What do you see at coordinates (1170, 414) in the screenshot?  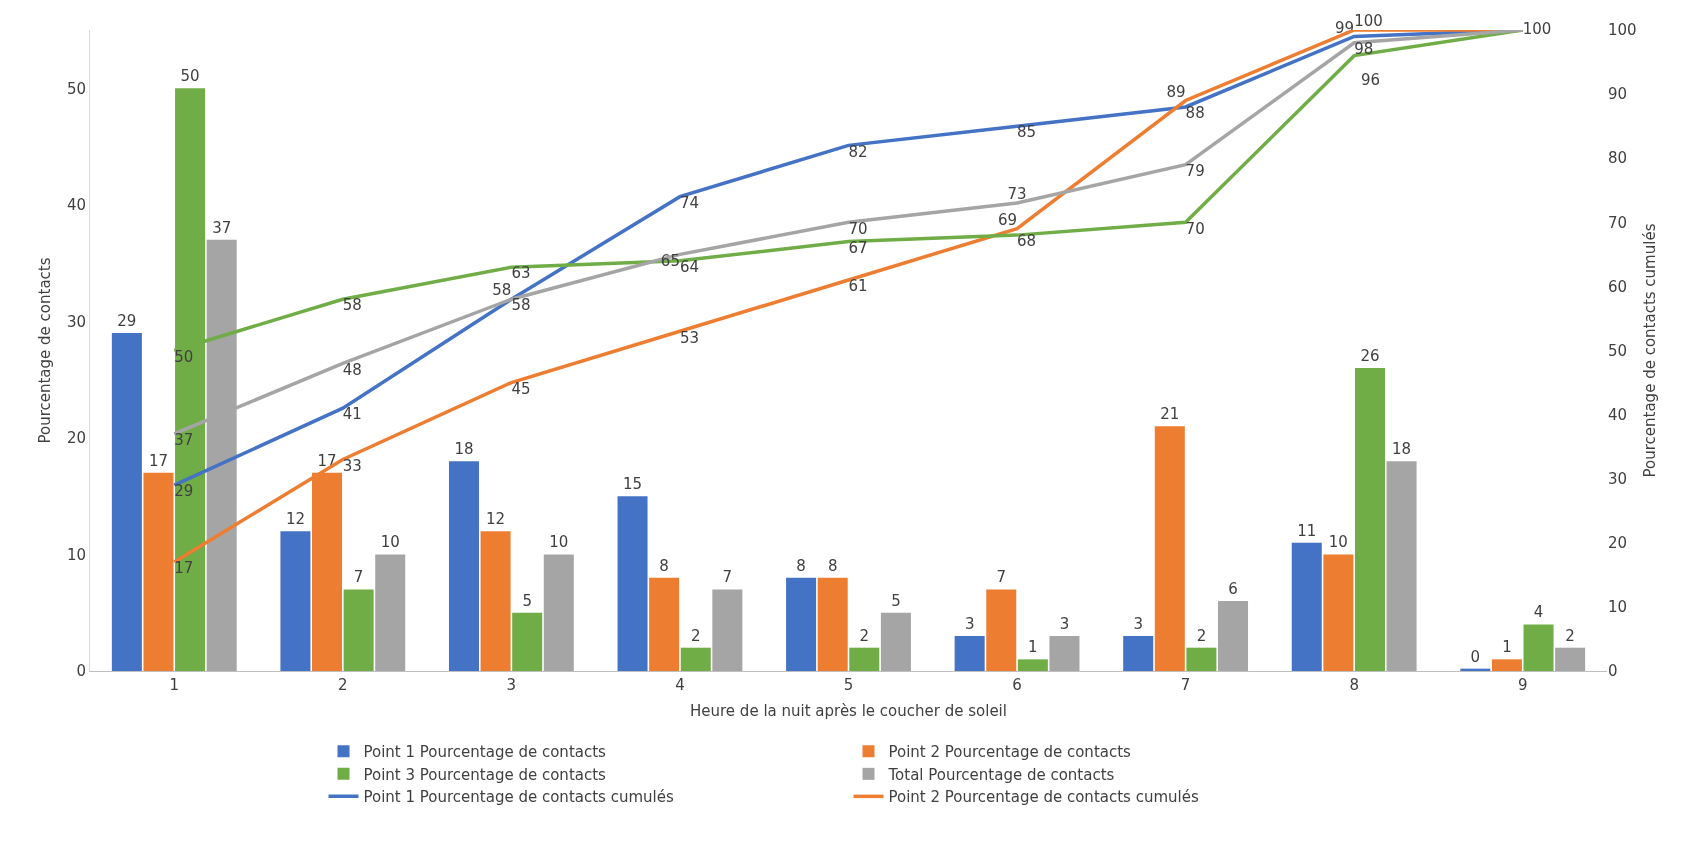 I see `data-label: 21` at bounding box center [1170, 414].